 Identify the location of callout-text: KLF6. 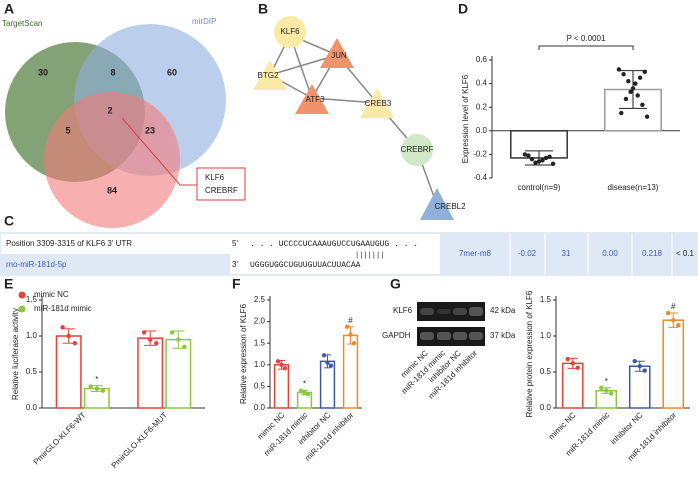
(215, 177).